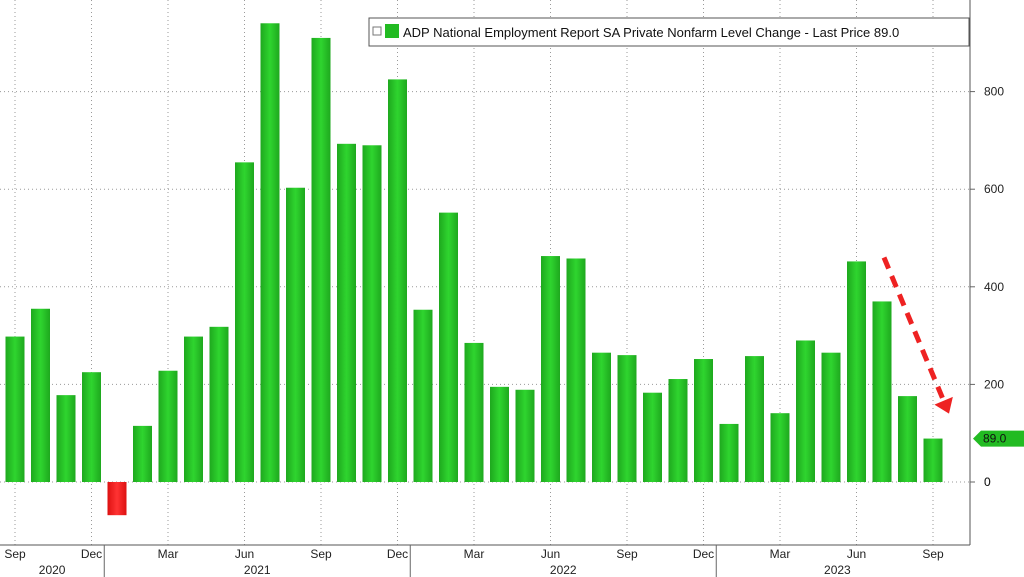 This screenshot has height=577, width=1024. I want to click on legend-box, so click(669, 32).